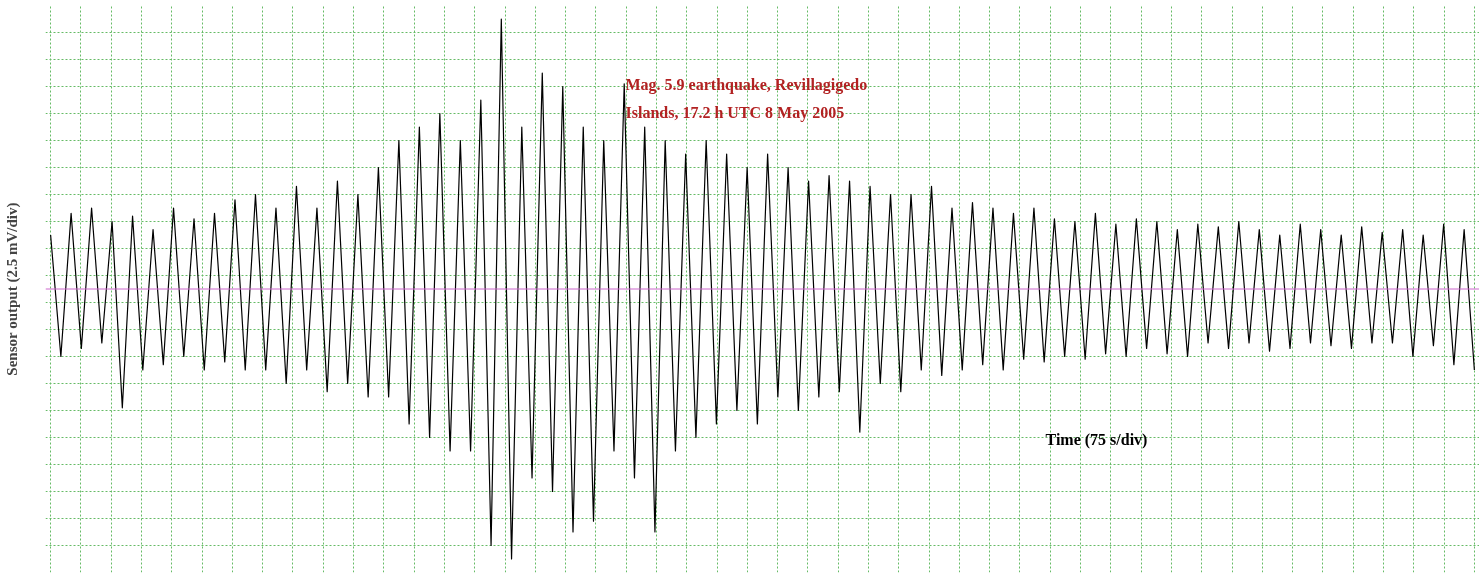 Image resolution: width=1479 pixels, height=577 pixels. Describe the element at coordinates (12, 289) in the screenshot. I see `y-axis-title: Sensor output (2.5 mV/div)` at that location.